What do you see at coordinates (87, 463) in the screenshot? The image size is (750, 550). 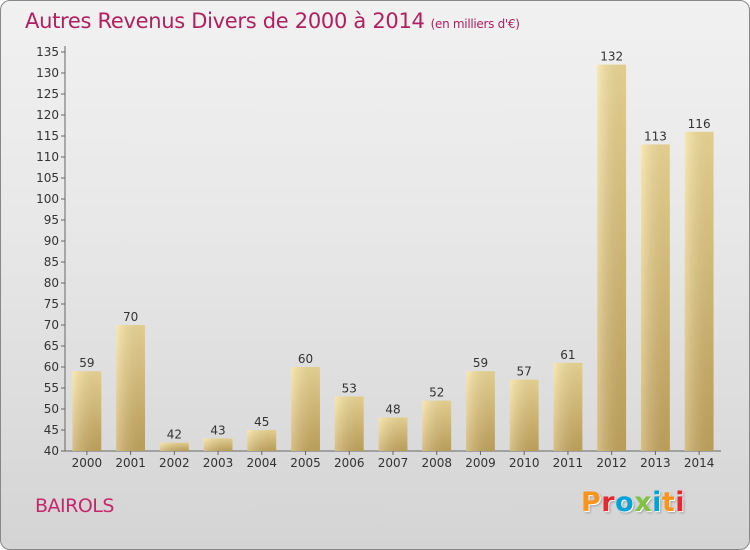 I see `x-tick-label: 2000` at bounding box center [87, 463].